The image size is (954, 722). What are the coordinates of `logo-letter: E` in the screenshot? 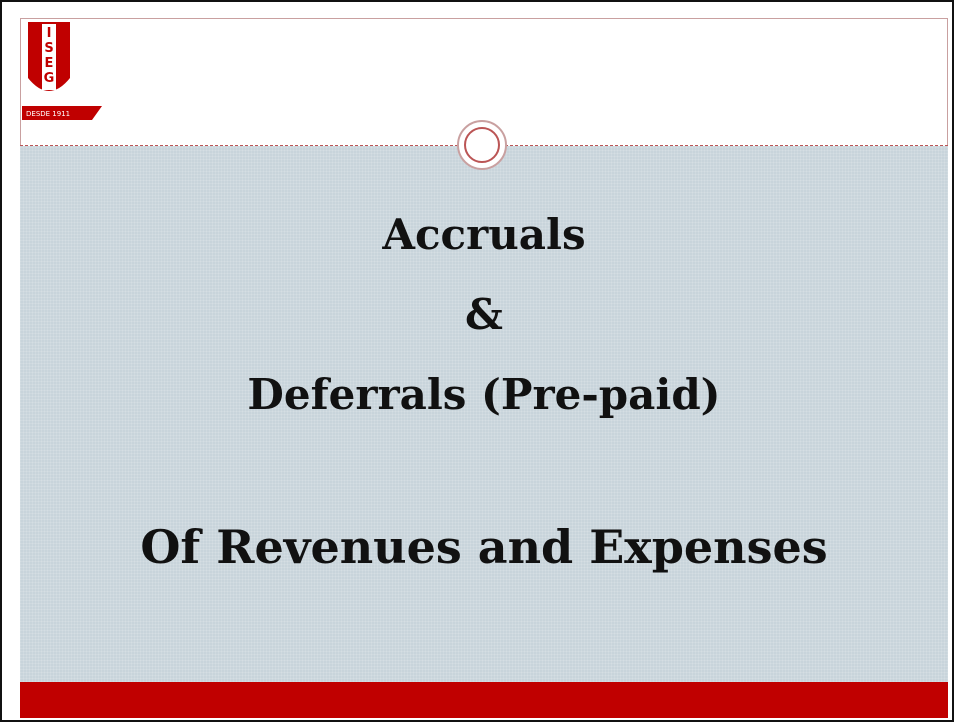 It's located at (49, 63).